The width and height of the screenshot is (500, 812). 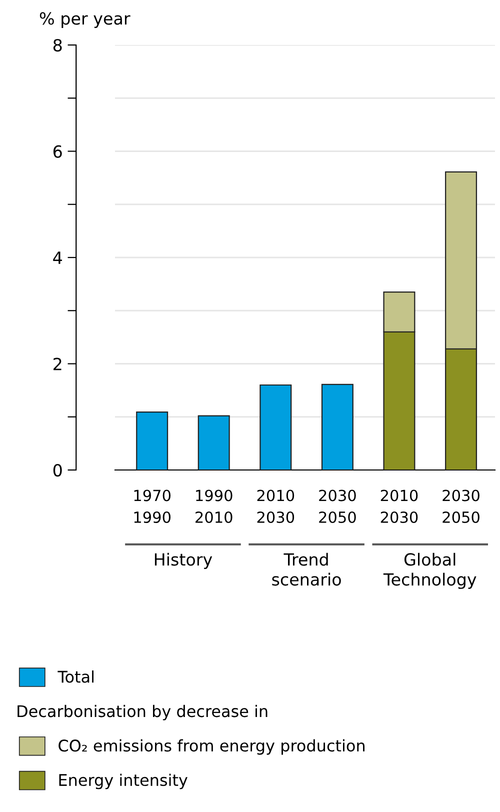 What do you see at coordinates (183, 561) in the screenshot?
I see `text: History` at bounding box center [183, 561].